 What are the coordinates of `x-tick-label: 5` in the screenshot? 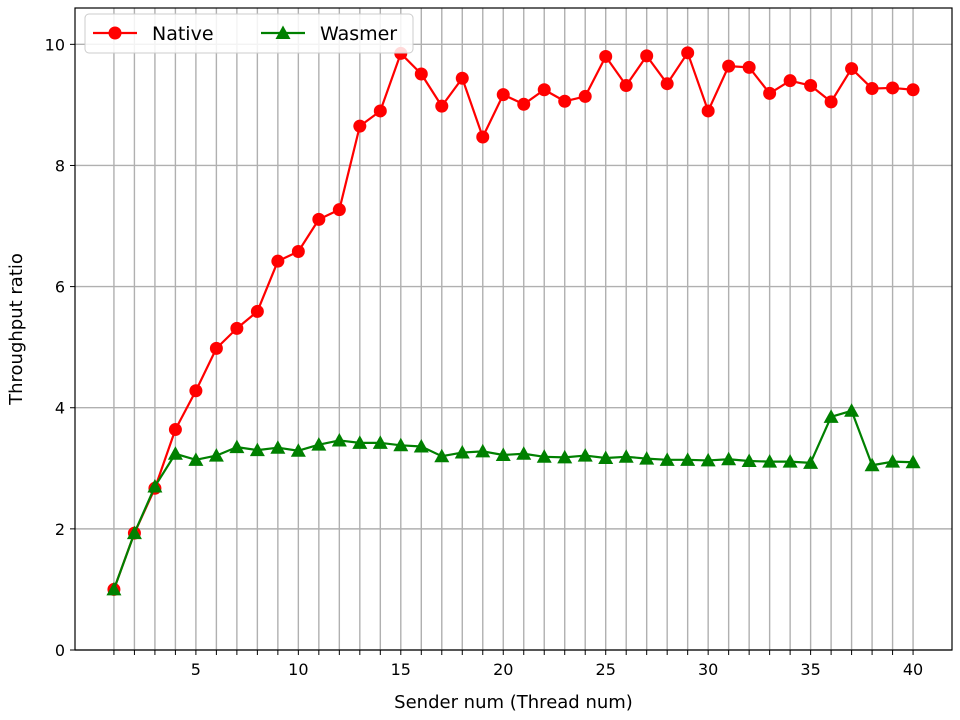 It's located at (196, 669).